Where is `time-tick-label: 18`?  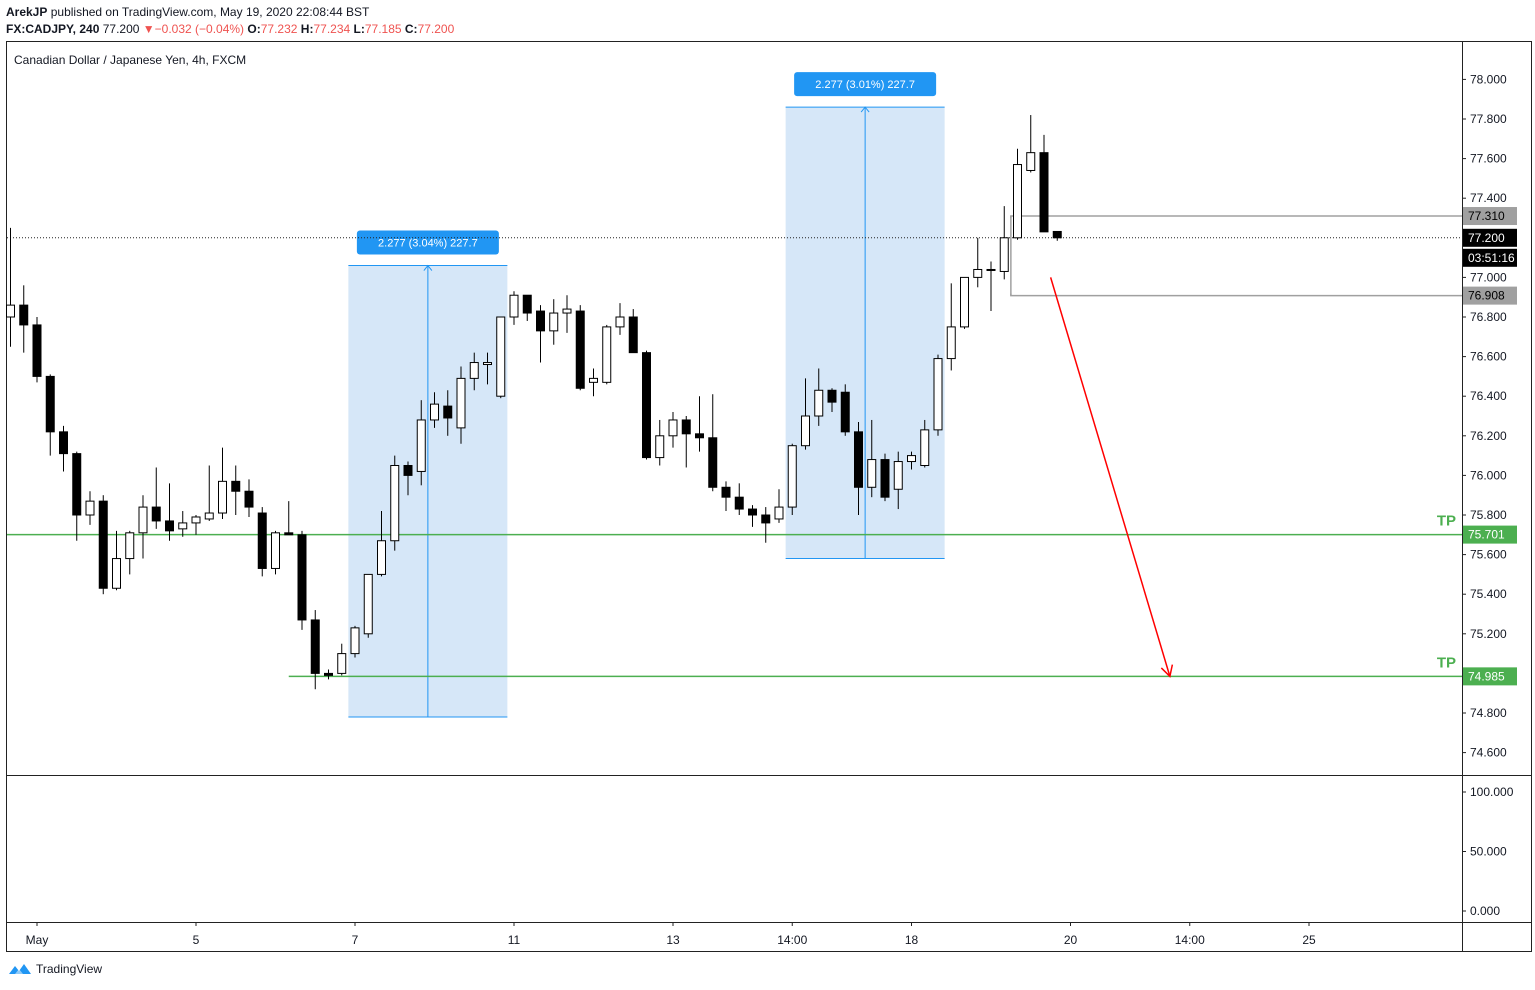 time-tick-label: 18 is located at coordinates (912, 940).